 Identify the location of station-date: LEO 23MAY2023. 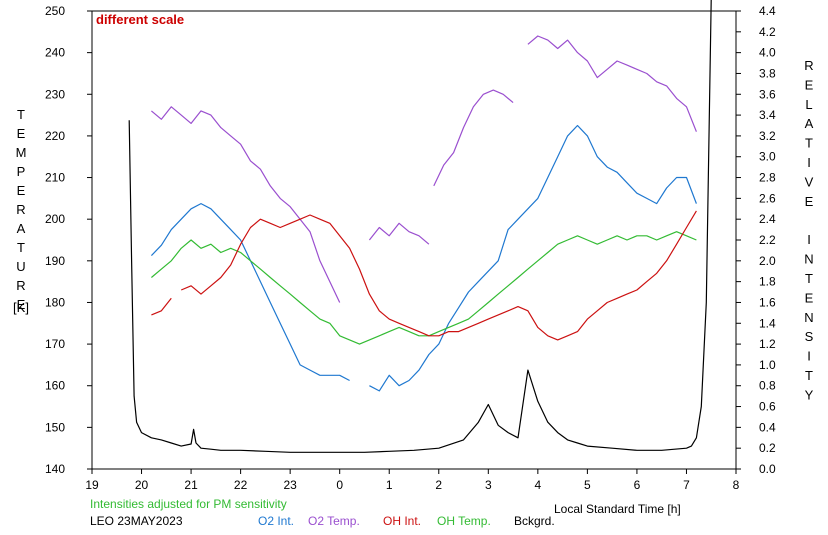
(136, 521).